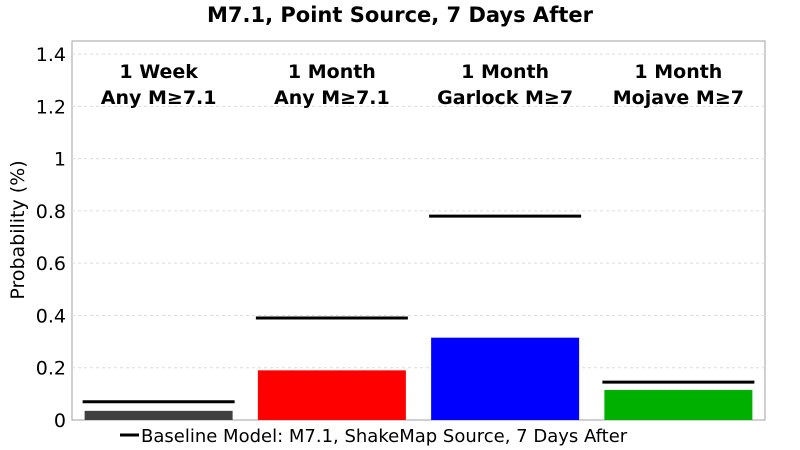 Image resolution: width=800 pixels, height=450 pixels. I want to click on category-label: 1 Week, so click(158, 72).